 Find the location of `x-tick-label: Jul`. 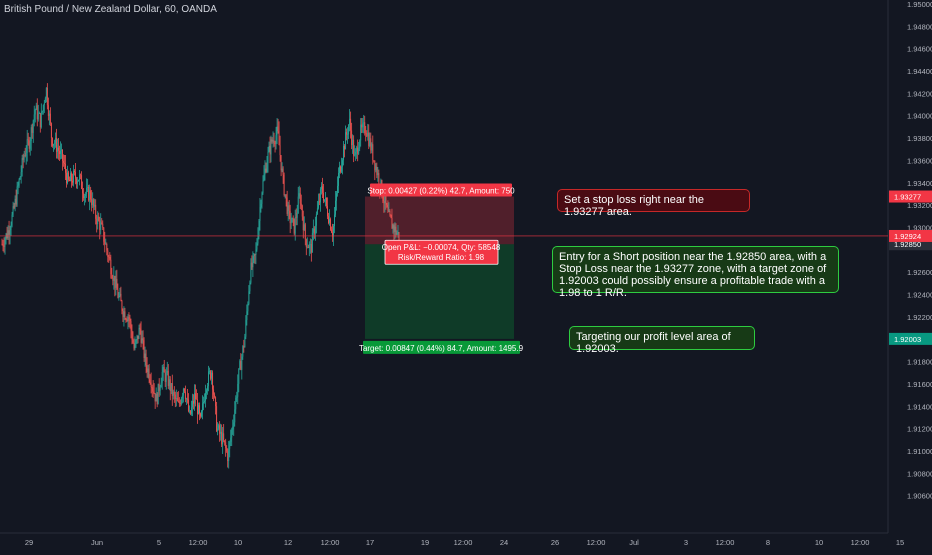

x-tick-label: Jul is located at coordinates (634, 542).